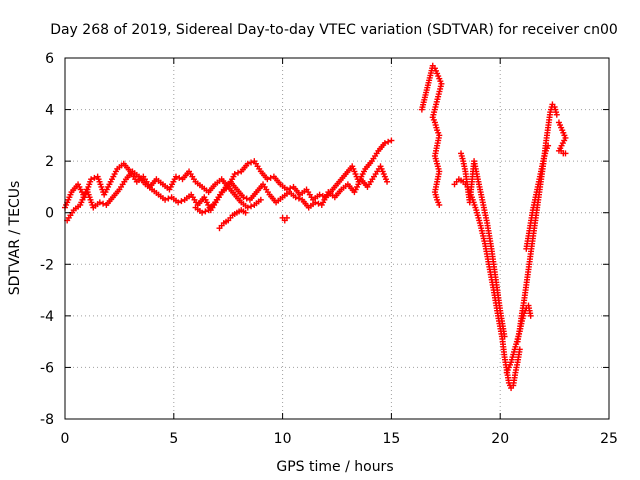 The height and width of the screenshot is (480, 640). What do you see at coordinates (49, 111) in the screenshot?
I see `y-tick-label: 4` at bounding box center [49, 111].